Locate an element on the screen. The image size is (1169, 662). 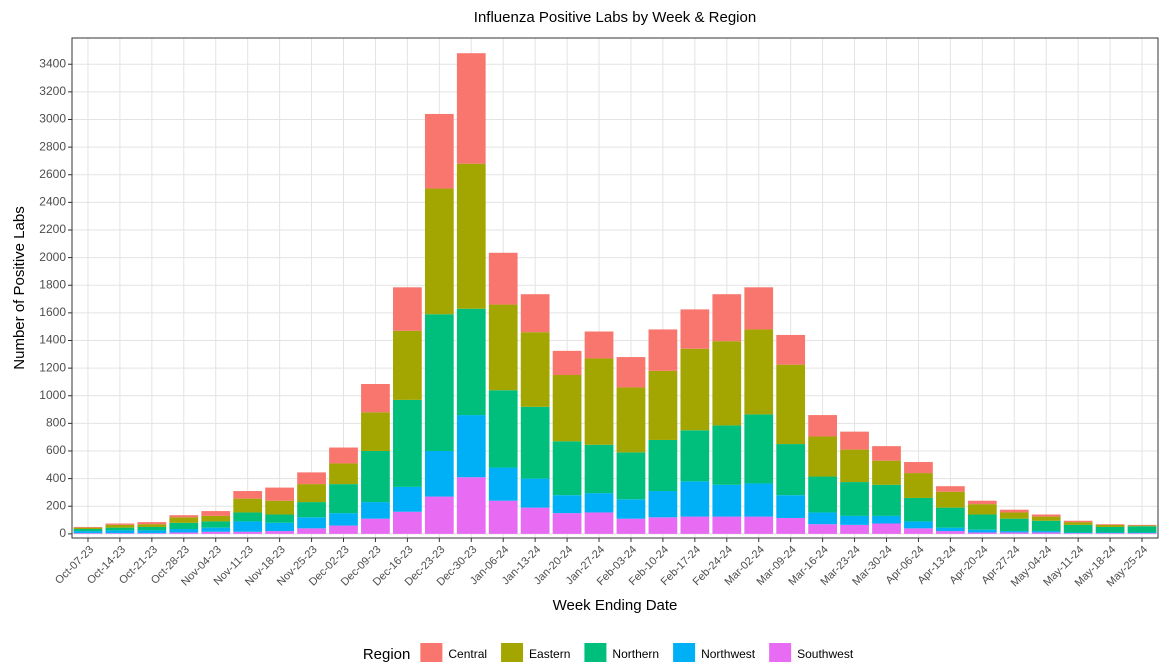
y-tick-label: 3200 is located at coordinates (52, 91).